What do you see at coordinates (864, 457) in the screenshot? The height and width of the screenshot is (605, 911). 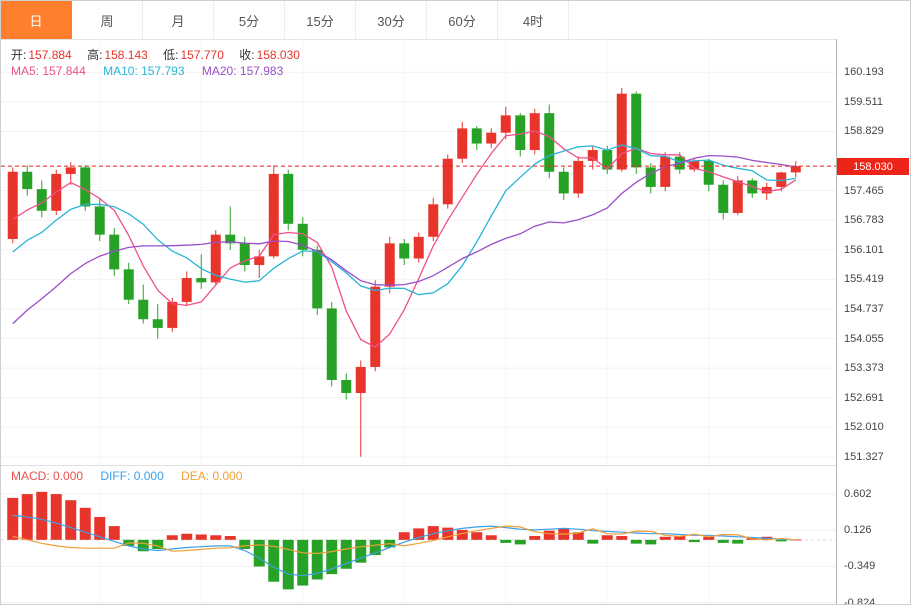 I see `axis-tick-label: 151.327` at bounding box center [864, 457].